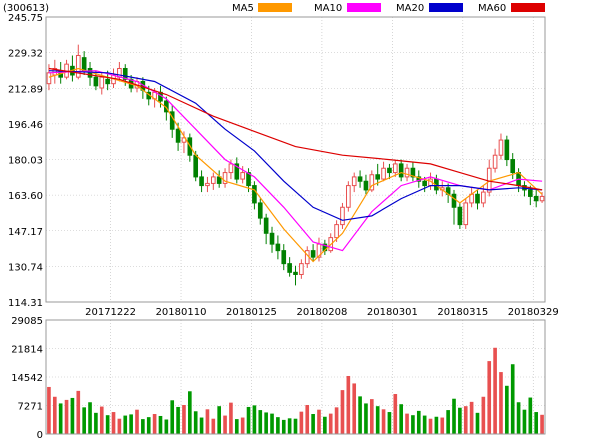 The width and height of the screenshot is (600, 444). Describe the element at coordinates (392, 312) in the screenshot. I see `date-tick-label: 20180301` at that location.